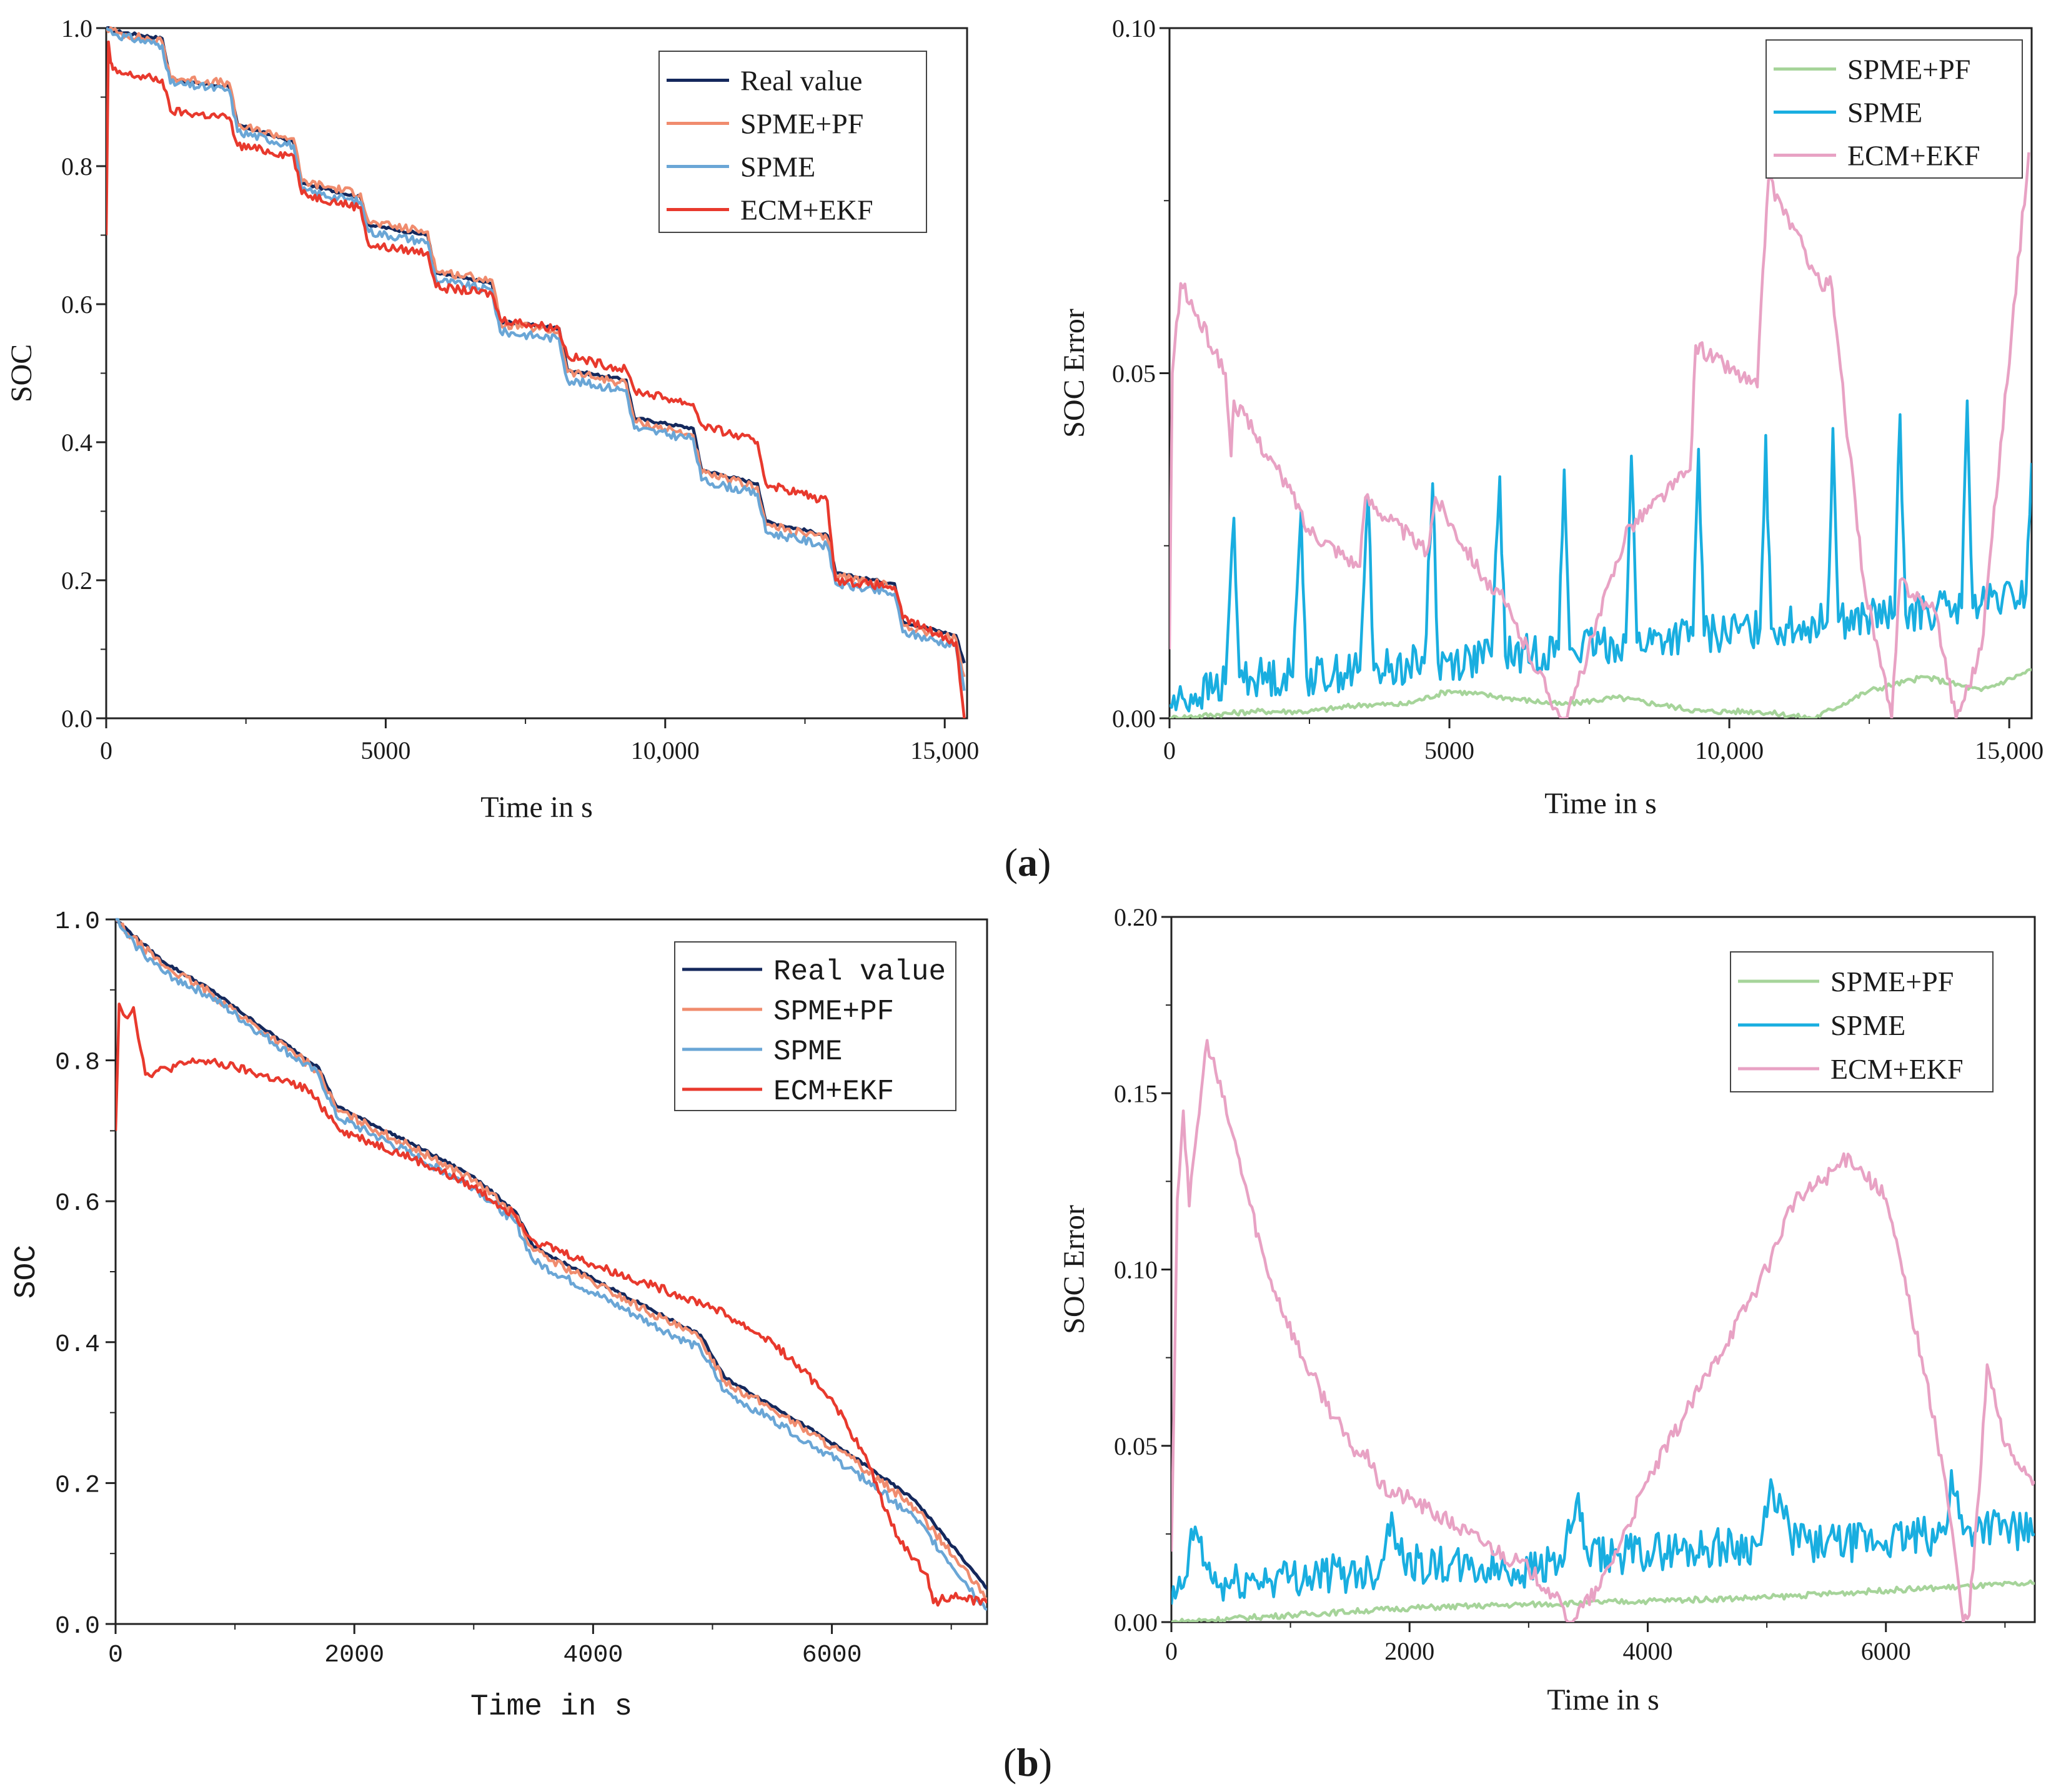 This screenshot has width=2056, height=1792. I want to click on y-tick-label: 0.15, so click(1136, 1093).